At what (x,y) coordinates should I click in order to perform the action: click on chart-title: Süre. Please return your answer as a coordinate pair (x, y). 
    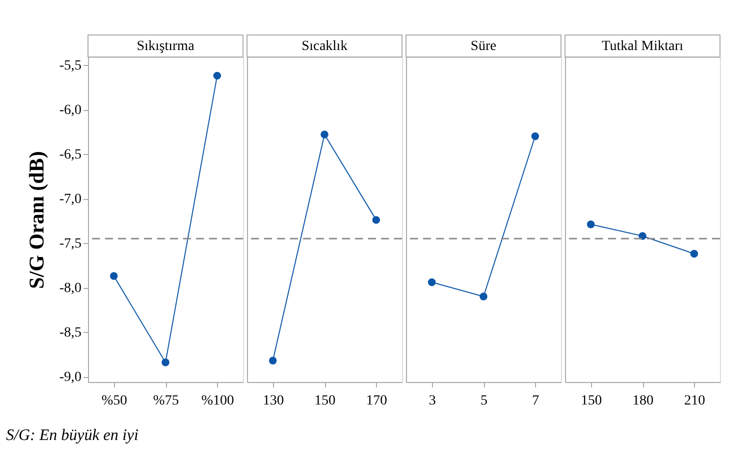
    Looking at the image, I should click on (483, 46).